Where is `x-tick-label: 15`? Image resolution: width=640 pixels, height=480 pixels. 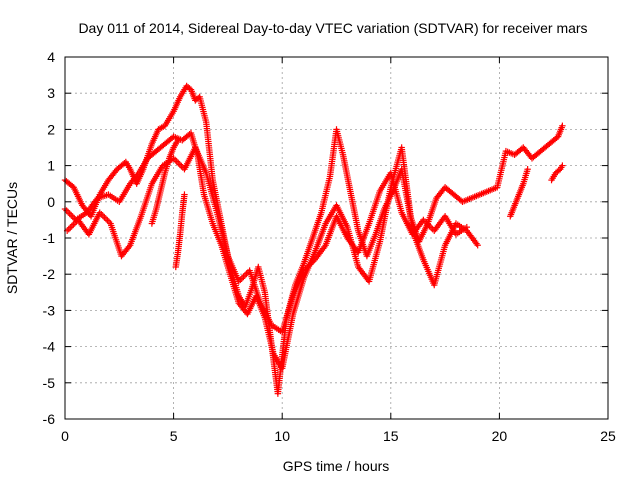 x-tick-label: 15 is located at coordinates (391, 436).